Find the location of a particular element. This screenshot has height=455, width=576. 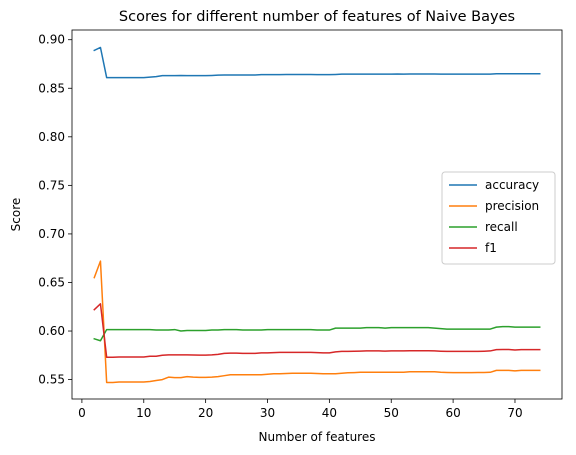

x-tick-label: 20 is located at coordinates (205, 413).